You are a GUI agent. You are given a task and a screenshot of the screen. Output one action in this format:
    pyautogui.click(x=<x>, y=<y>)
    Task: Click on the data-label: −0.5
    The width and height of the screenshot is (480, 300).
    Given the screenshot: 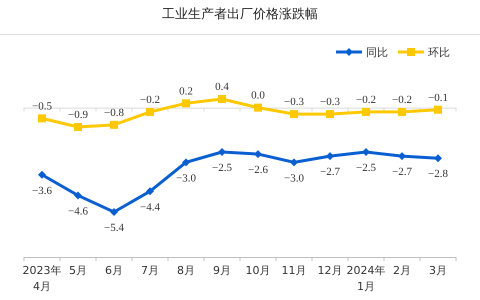 What is the action you would take?
    pyautogui.click(x=42, y=106)
    